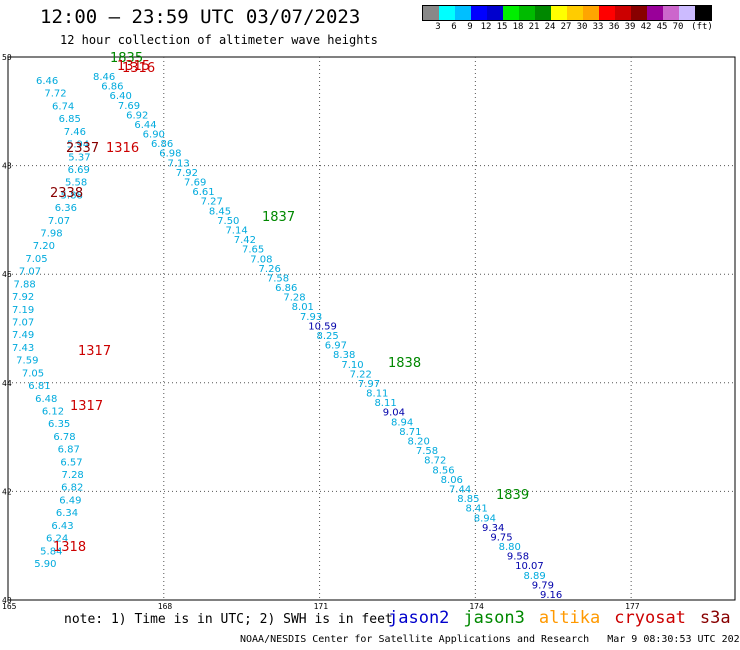 This screenshot has width=740, height=650. I want to click on track-value-west: 6.87, so click(69, 450).